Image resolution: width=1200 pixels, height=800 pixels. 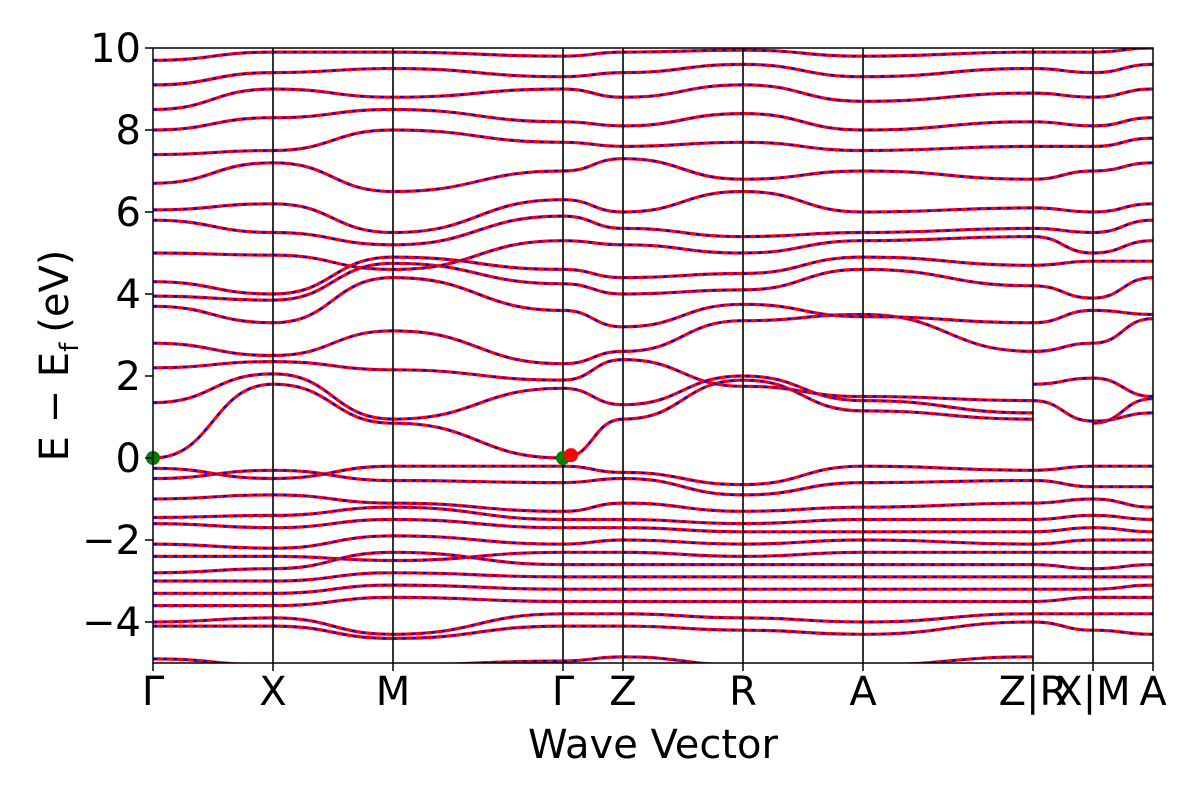 I want to click on y-axis-title-subscript: f, so click(x=70, y=347).